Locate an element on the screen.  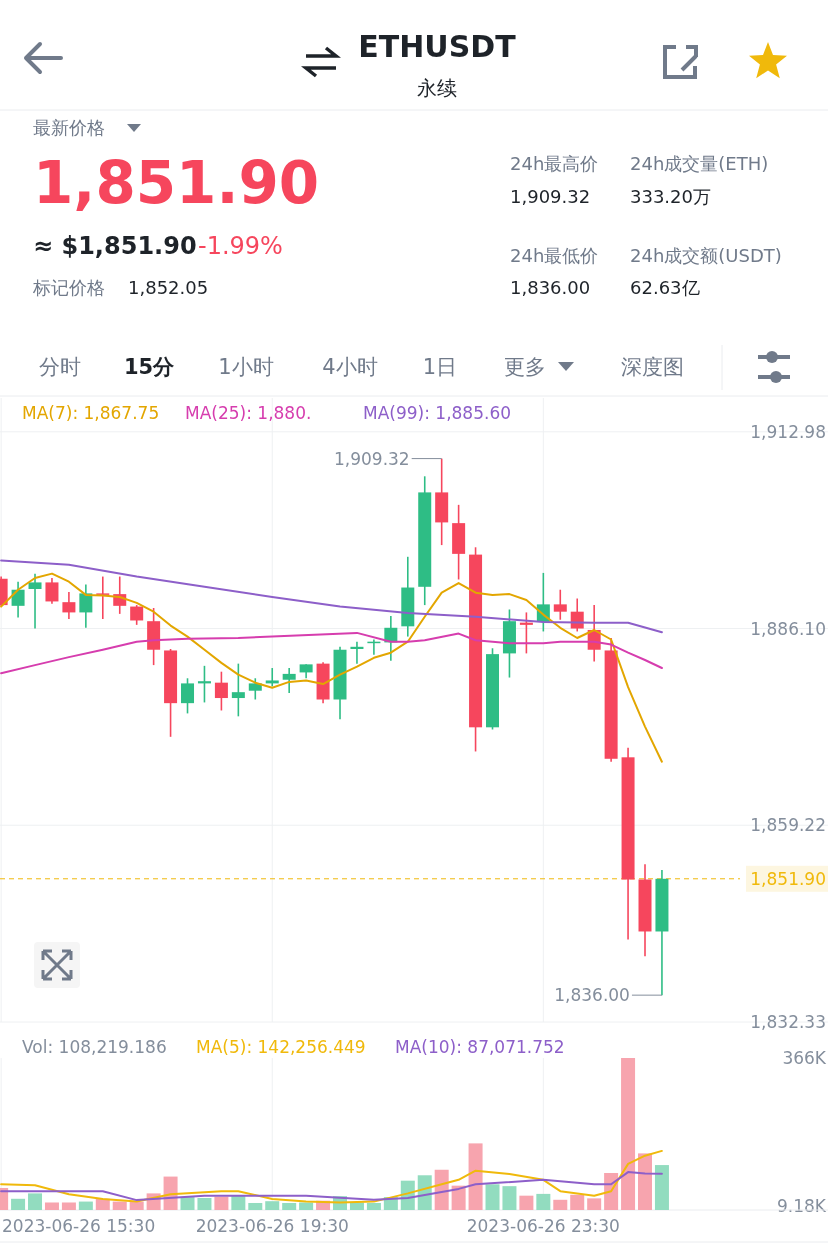
text: MA(99): 1,885.60 is located at coordinates (437, 413).